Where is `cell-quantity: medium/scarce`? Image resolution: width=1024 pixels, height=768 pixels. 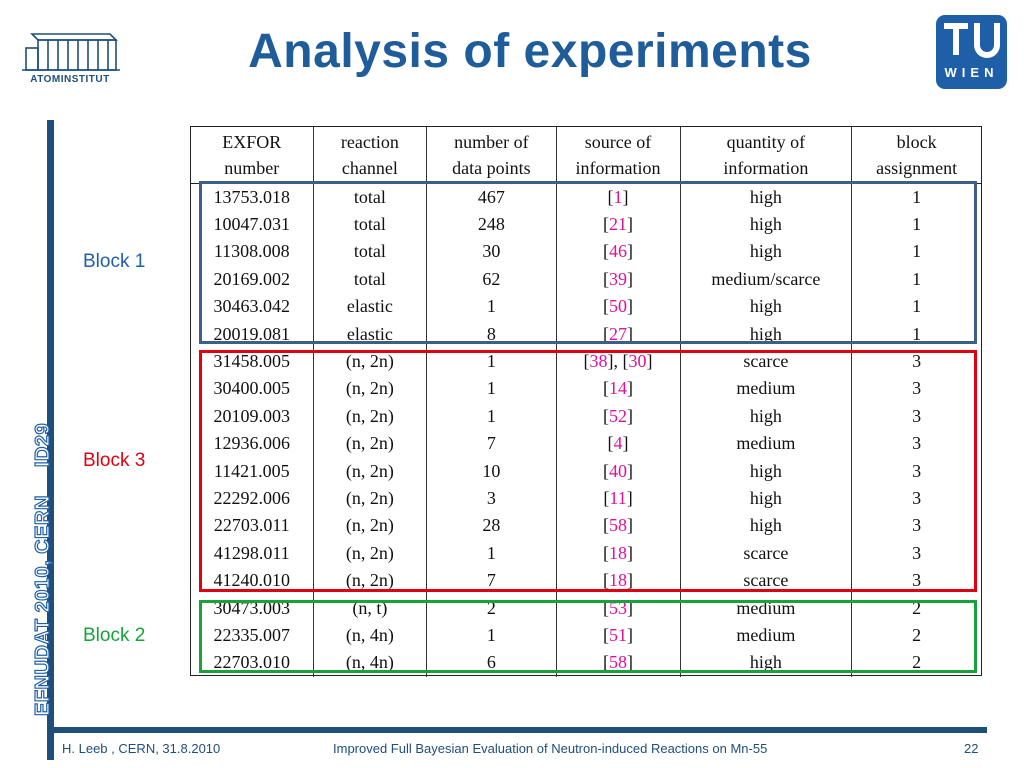 cell-quantity: medium/scarce is located at coordinates (765, 279).